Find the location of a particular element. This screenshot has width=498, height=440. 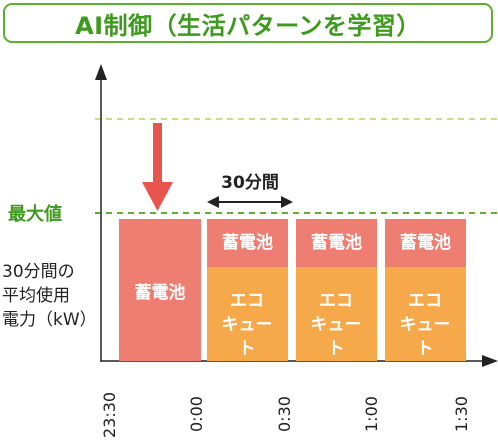

x-axis-arrowhead is located at coordinates (490, 361).